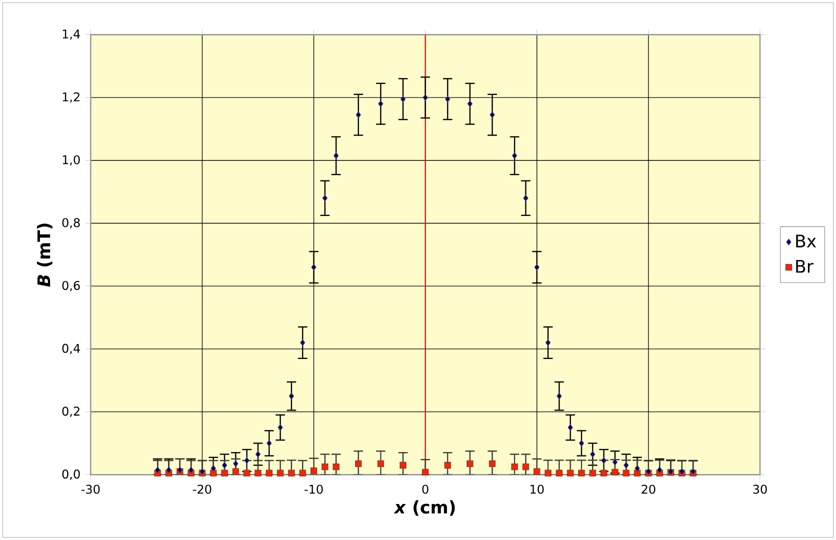 The image size is (836, 540). Describe the element at coordinates (202, 489) in the screenshot. I see `x-tick-label: -20` at that location.